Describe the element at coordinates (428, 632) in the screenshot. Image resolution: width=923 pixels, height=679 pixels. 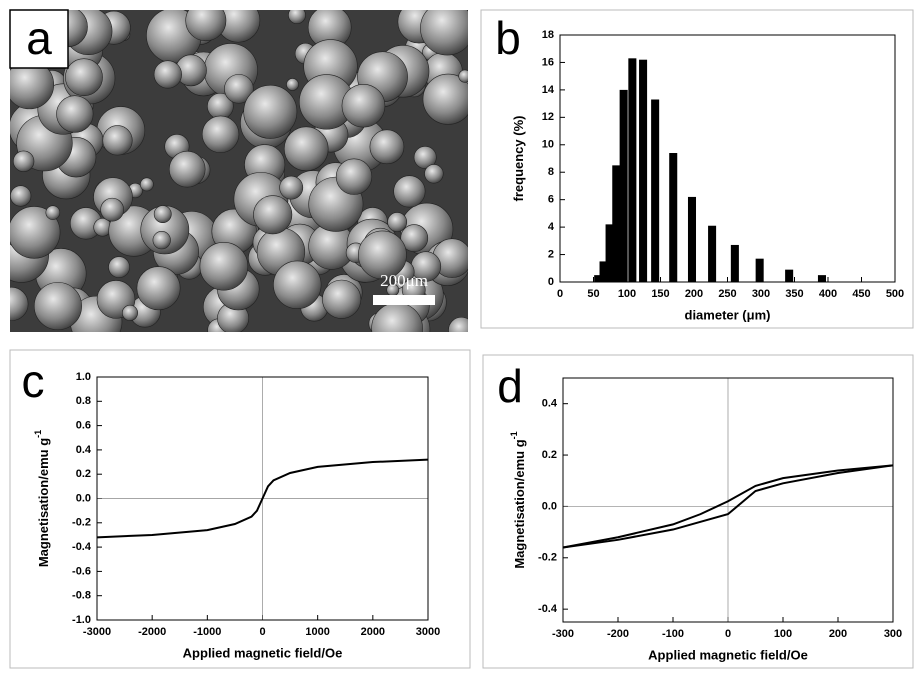
I see `x-tick-label: 3000` at that location.